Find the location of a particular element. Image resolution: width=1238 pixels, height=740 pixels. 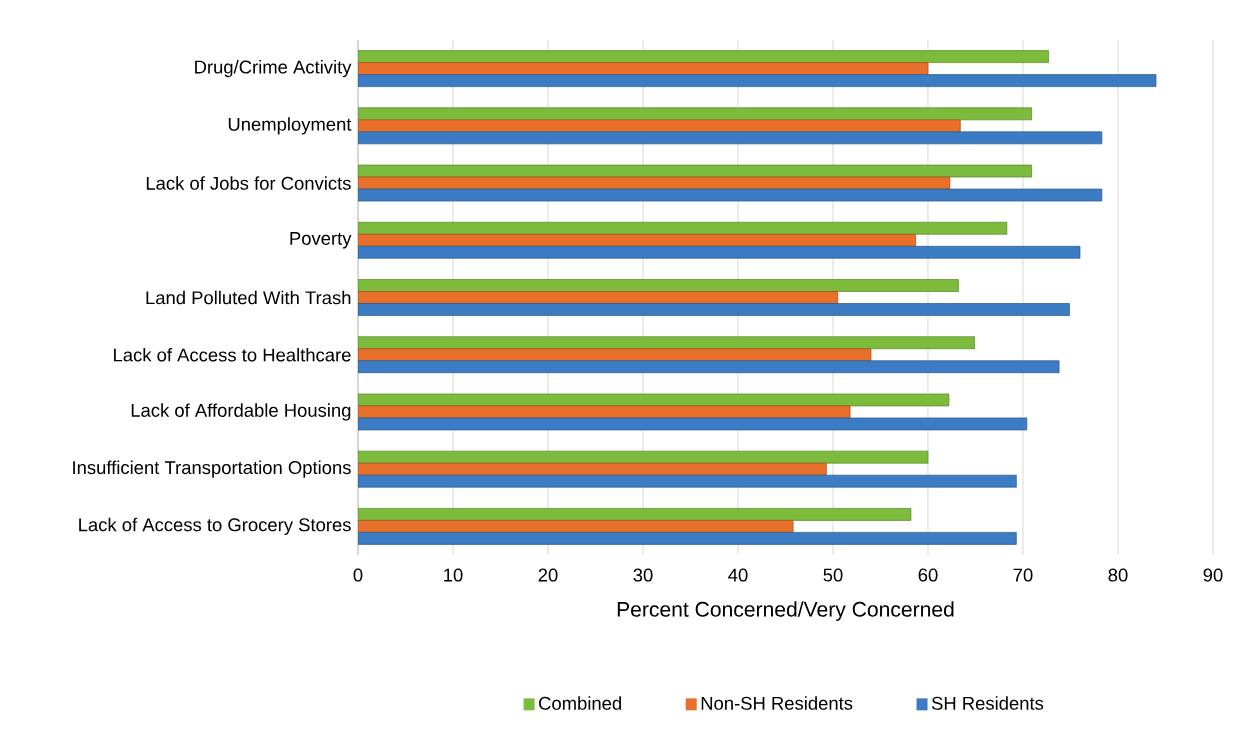

x-tick-label: 20 is located at coordinates (548, 575).